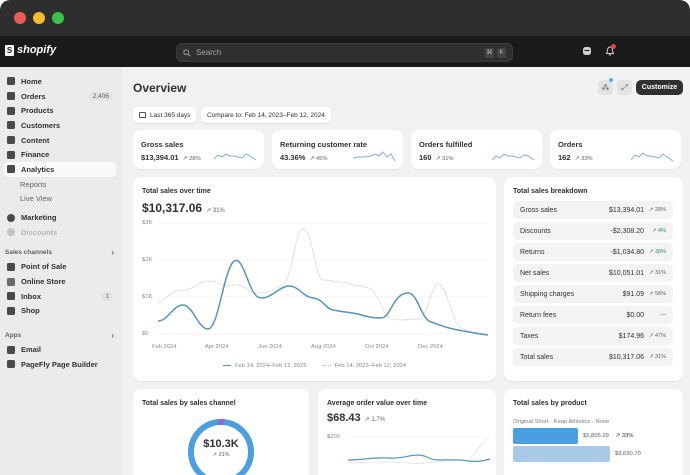 The width and height of the screenshot is (690, 475). I want to click on kpi-title: Gross sales, so click(162, 144).